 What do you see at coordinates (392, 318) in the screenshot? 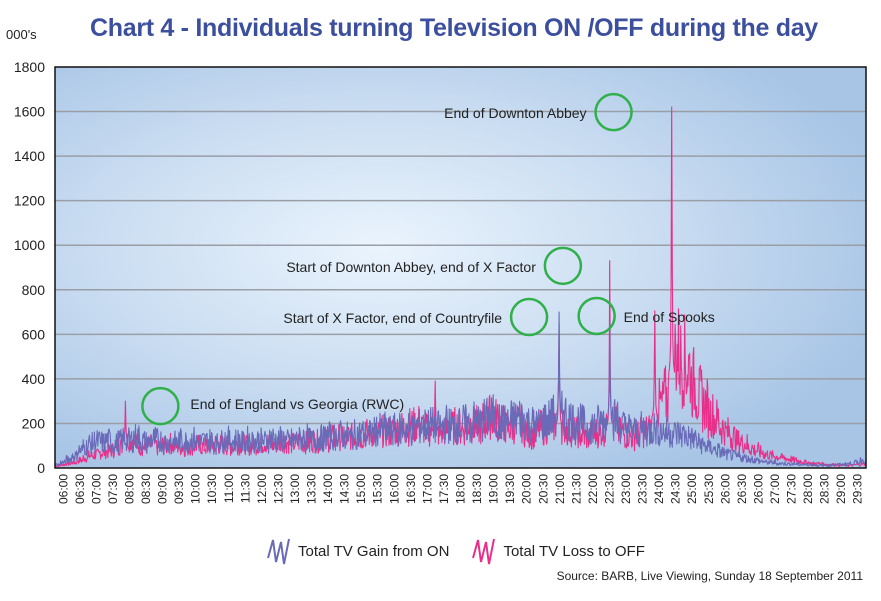
I see `annotation-label: Start of X Factor, end of Countryfile` at bounding box center [392, 318].